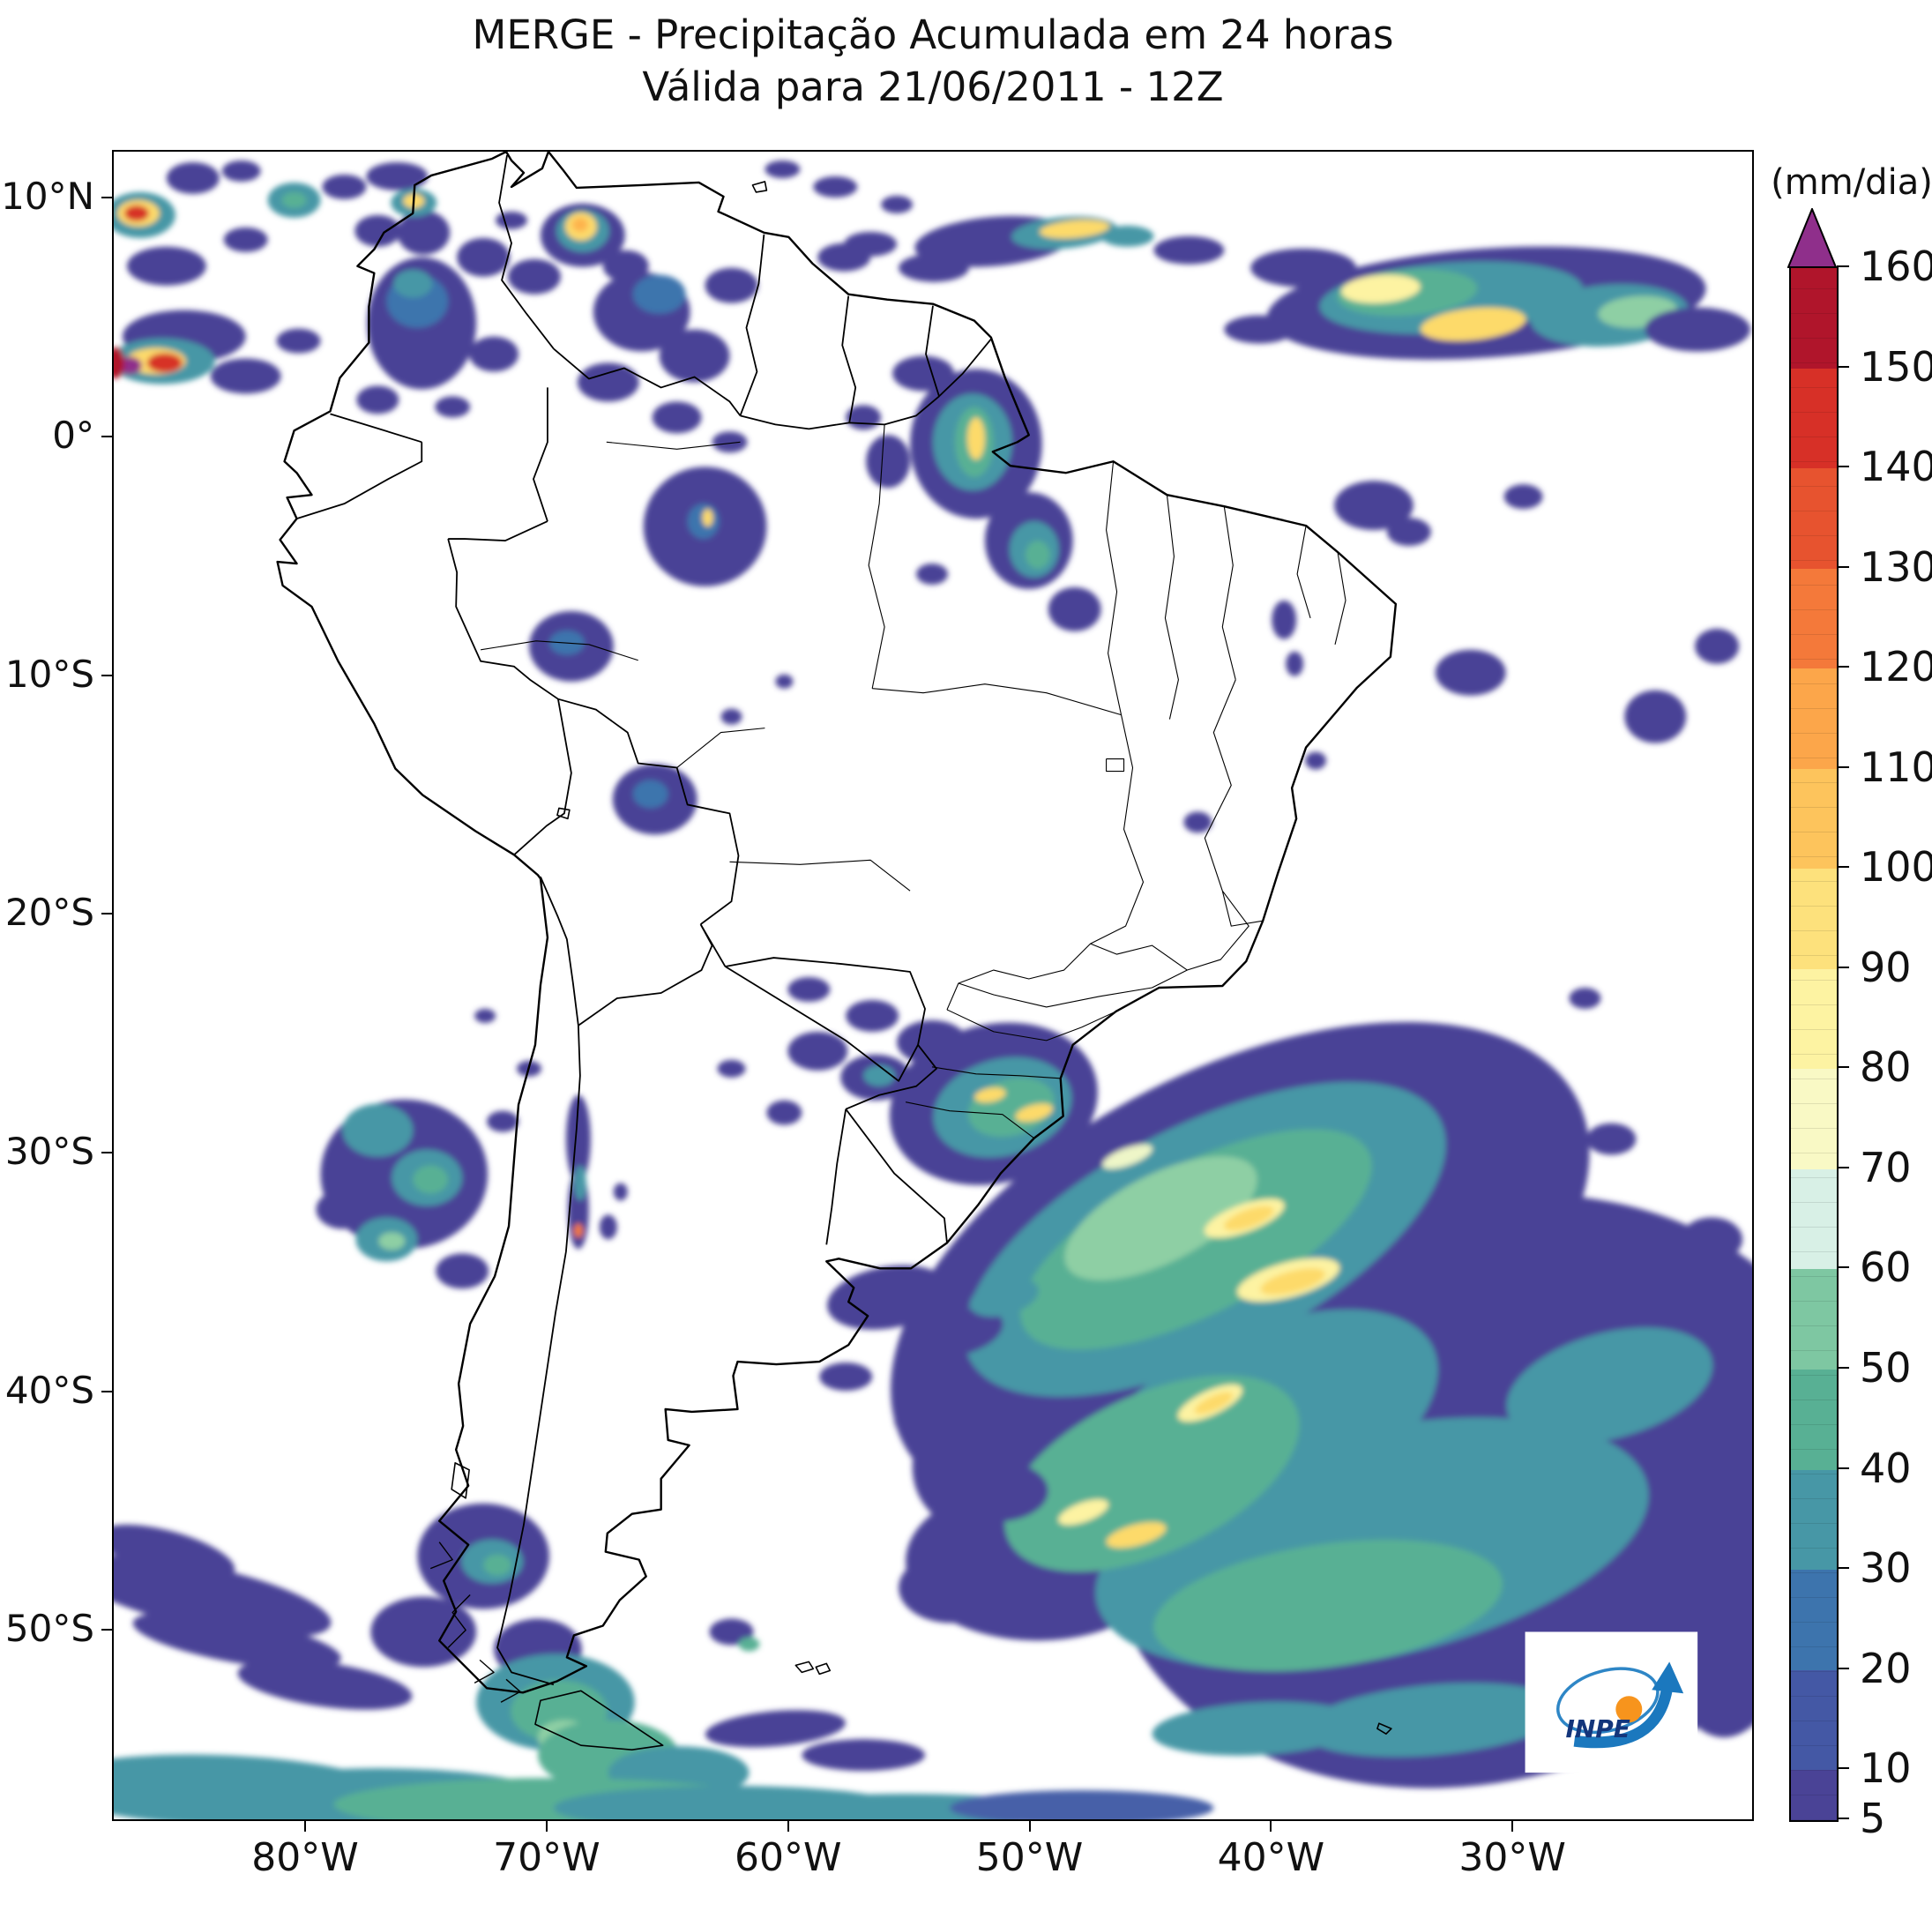 This screenshot has height=1911, width=1932. Describe the element at coordinates (1029, 1858) in the screenshot. I see `x-tick-label: 50°W` at that location.